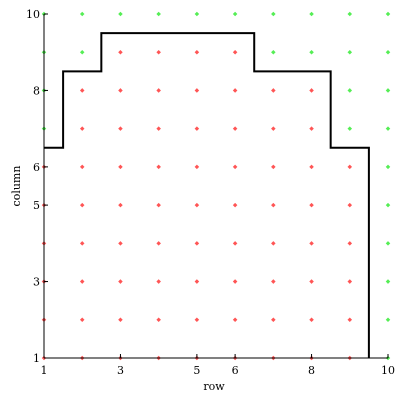 This screenshot has height=400, width=400. I want to click on x-tick-label: 10, so click(388, 370).